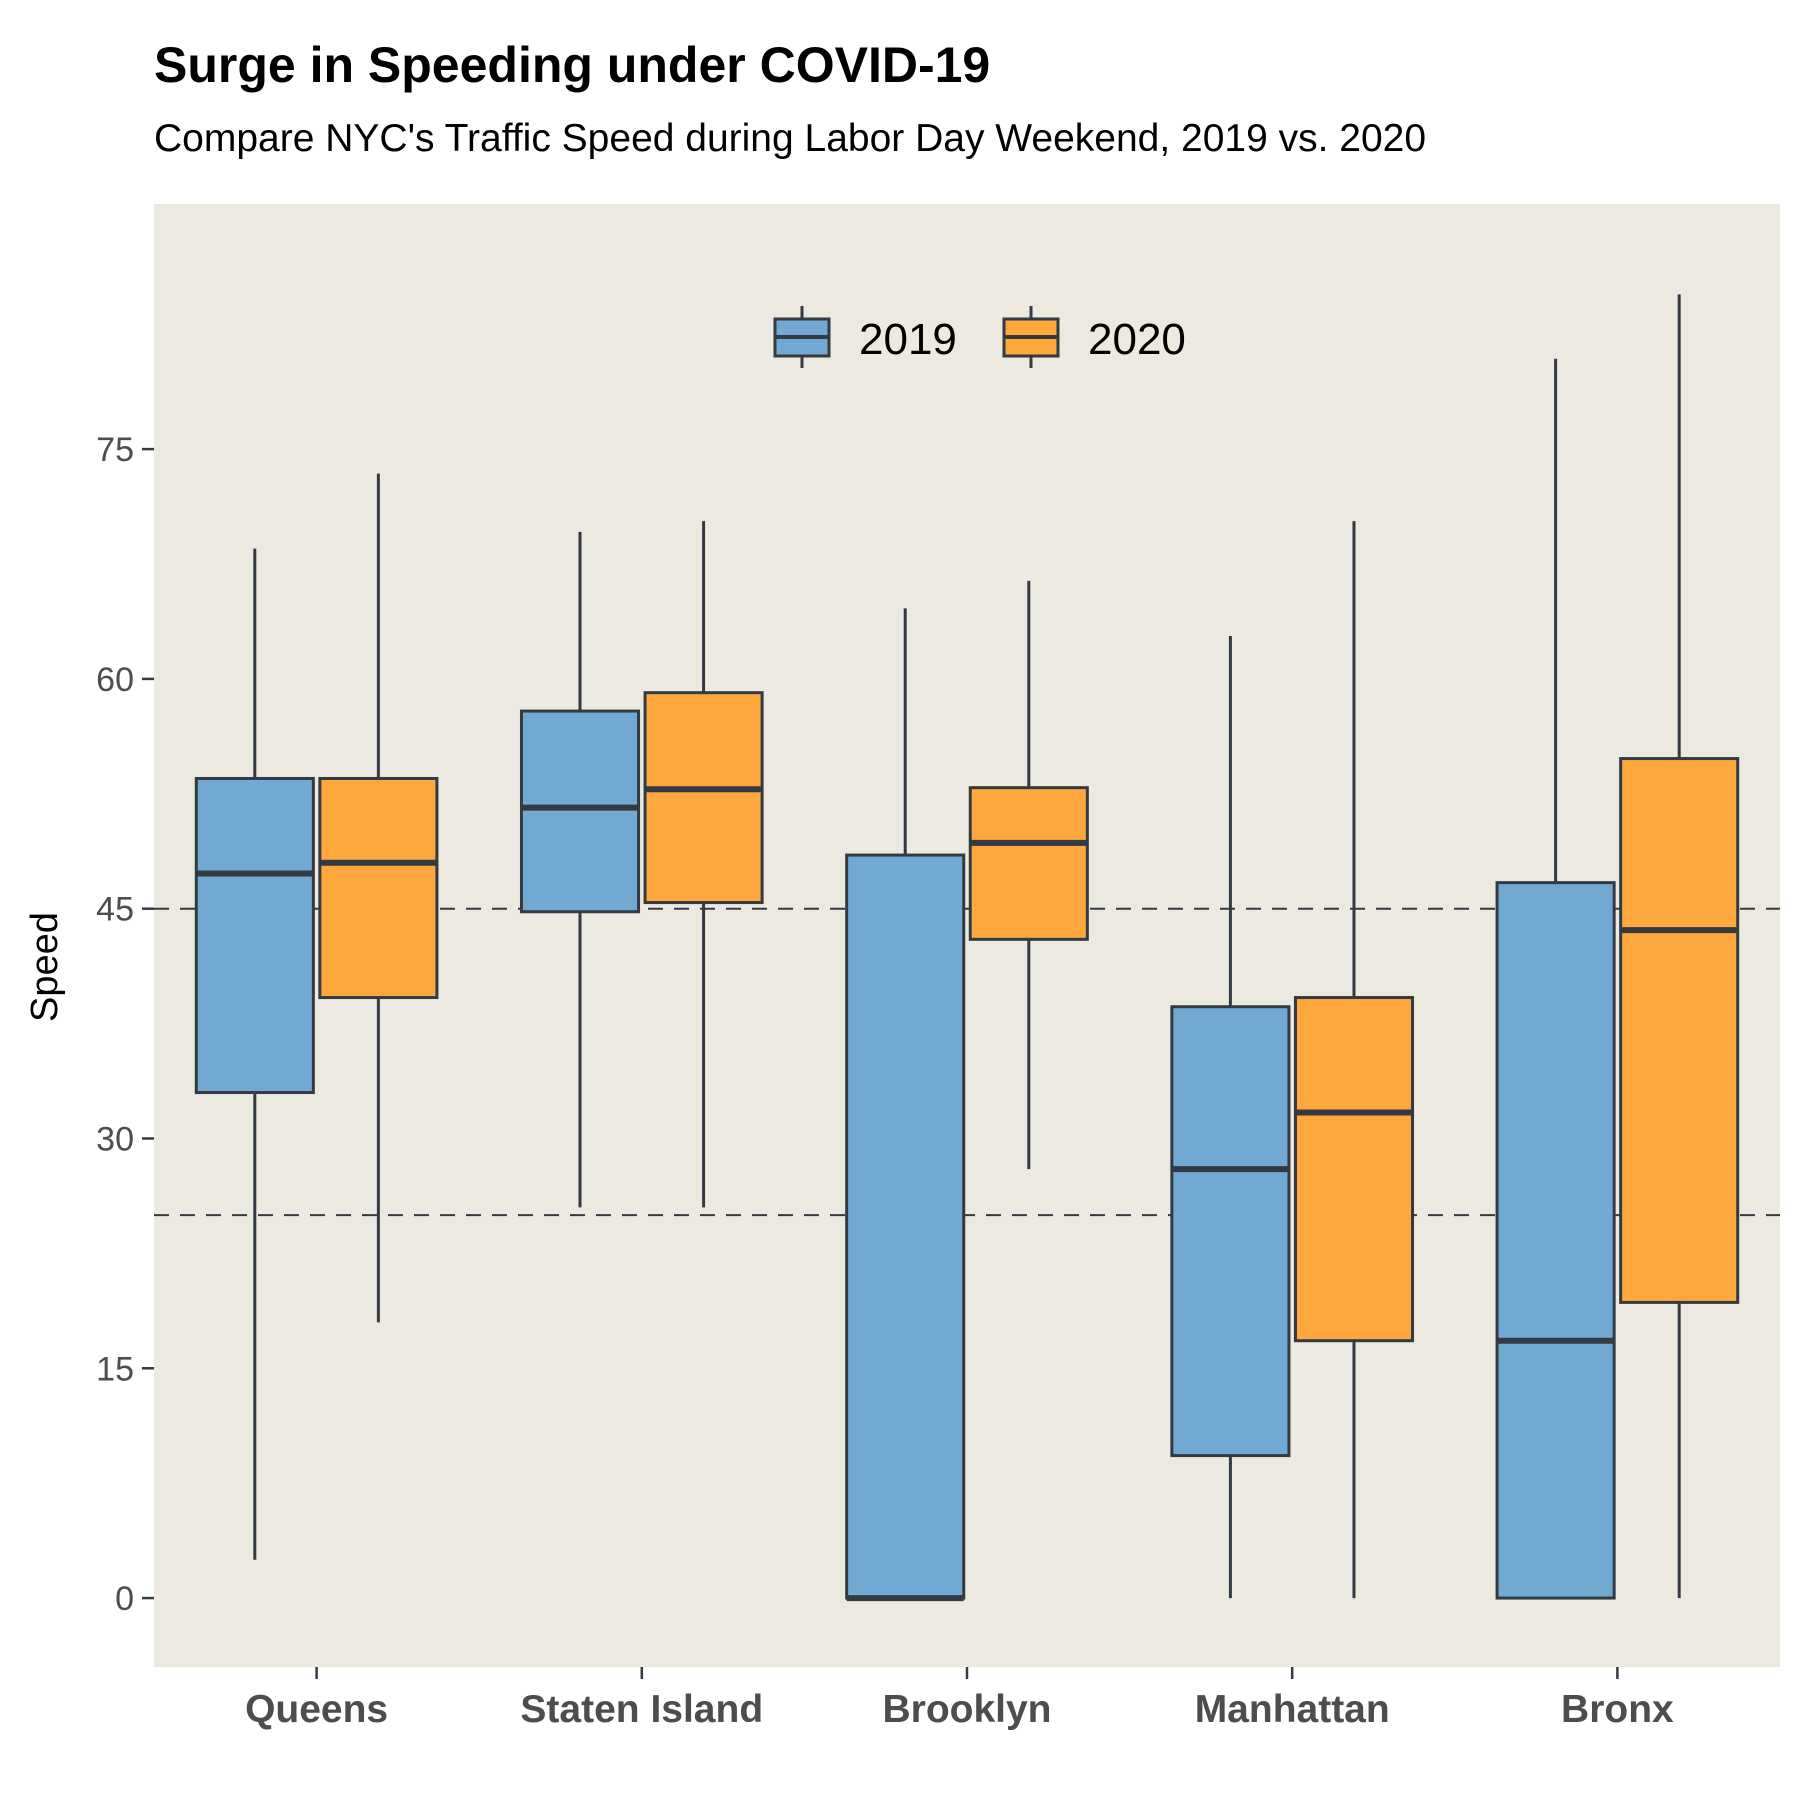 This screenshot has height=1800, width=1800. I want to click on legend-item-2020: 2020, so click(1094, 337).